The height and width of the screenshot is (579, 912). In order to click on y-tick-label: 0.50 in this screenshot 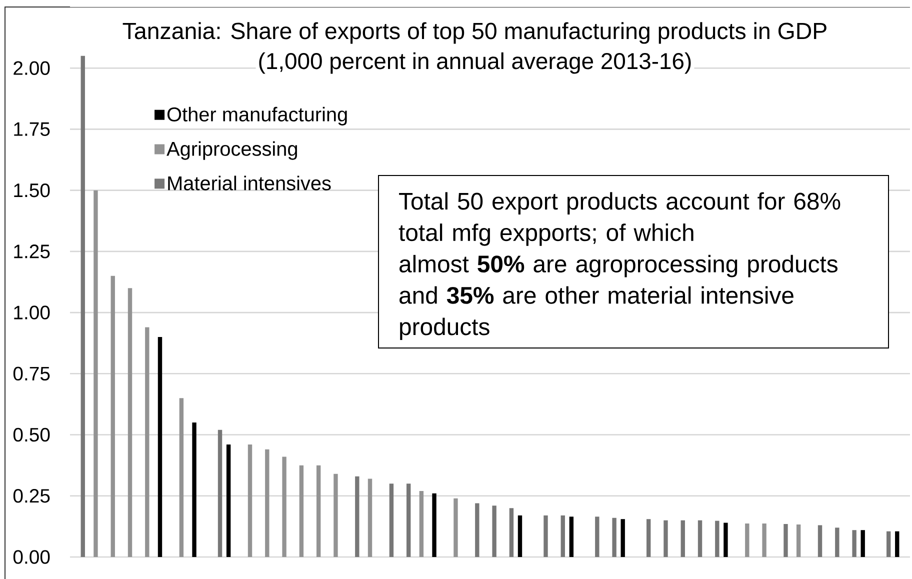, I will do `click(31, 435)`.